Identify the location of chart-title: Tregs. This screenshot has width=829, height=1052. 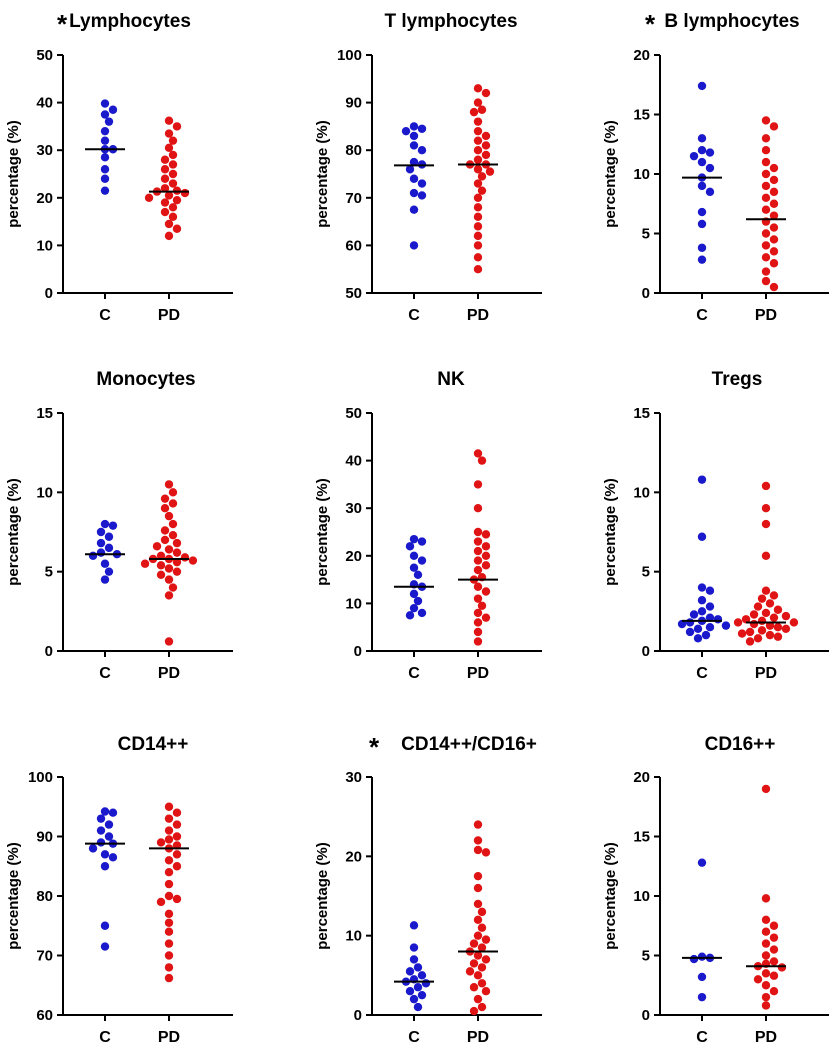
(737, 379).